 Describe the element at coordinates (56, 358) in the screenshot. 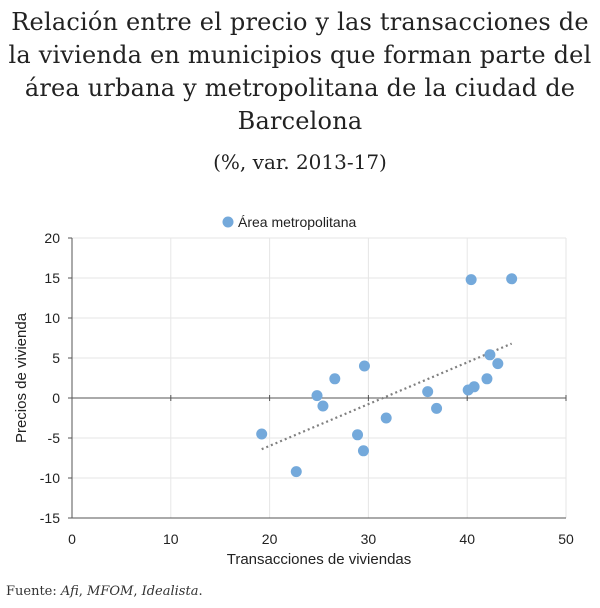

I see `y-tick-label: 5` at that location.